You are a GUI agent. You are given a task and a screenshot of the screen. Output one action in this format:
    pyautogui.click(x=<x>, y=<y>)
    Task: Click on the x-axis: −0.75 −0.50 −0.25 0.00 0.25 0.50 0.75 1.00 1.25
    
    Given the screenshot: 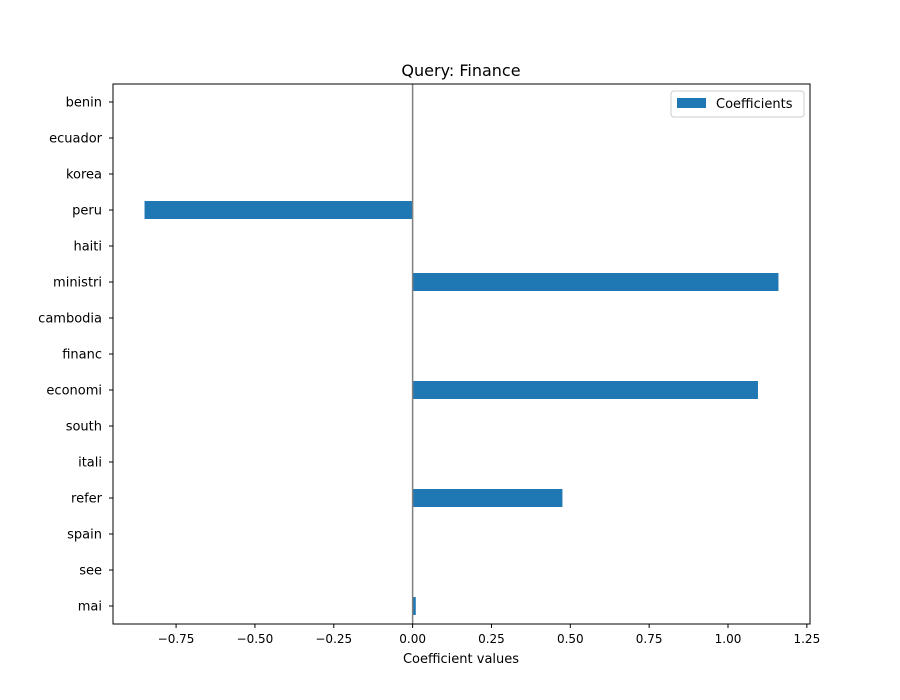 What is the action you would take?
    pyautogui.click(x=489, y=635)
    